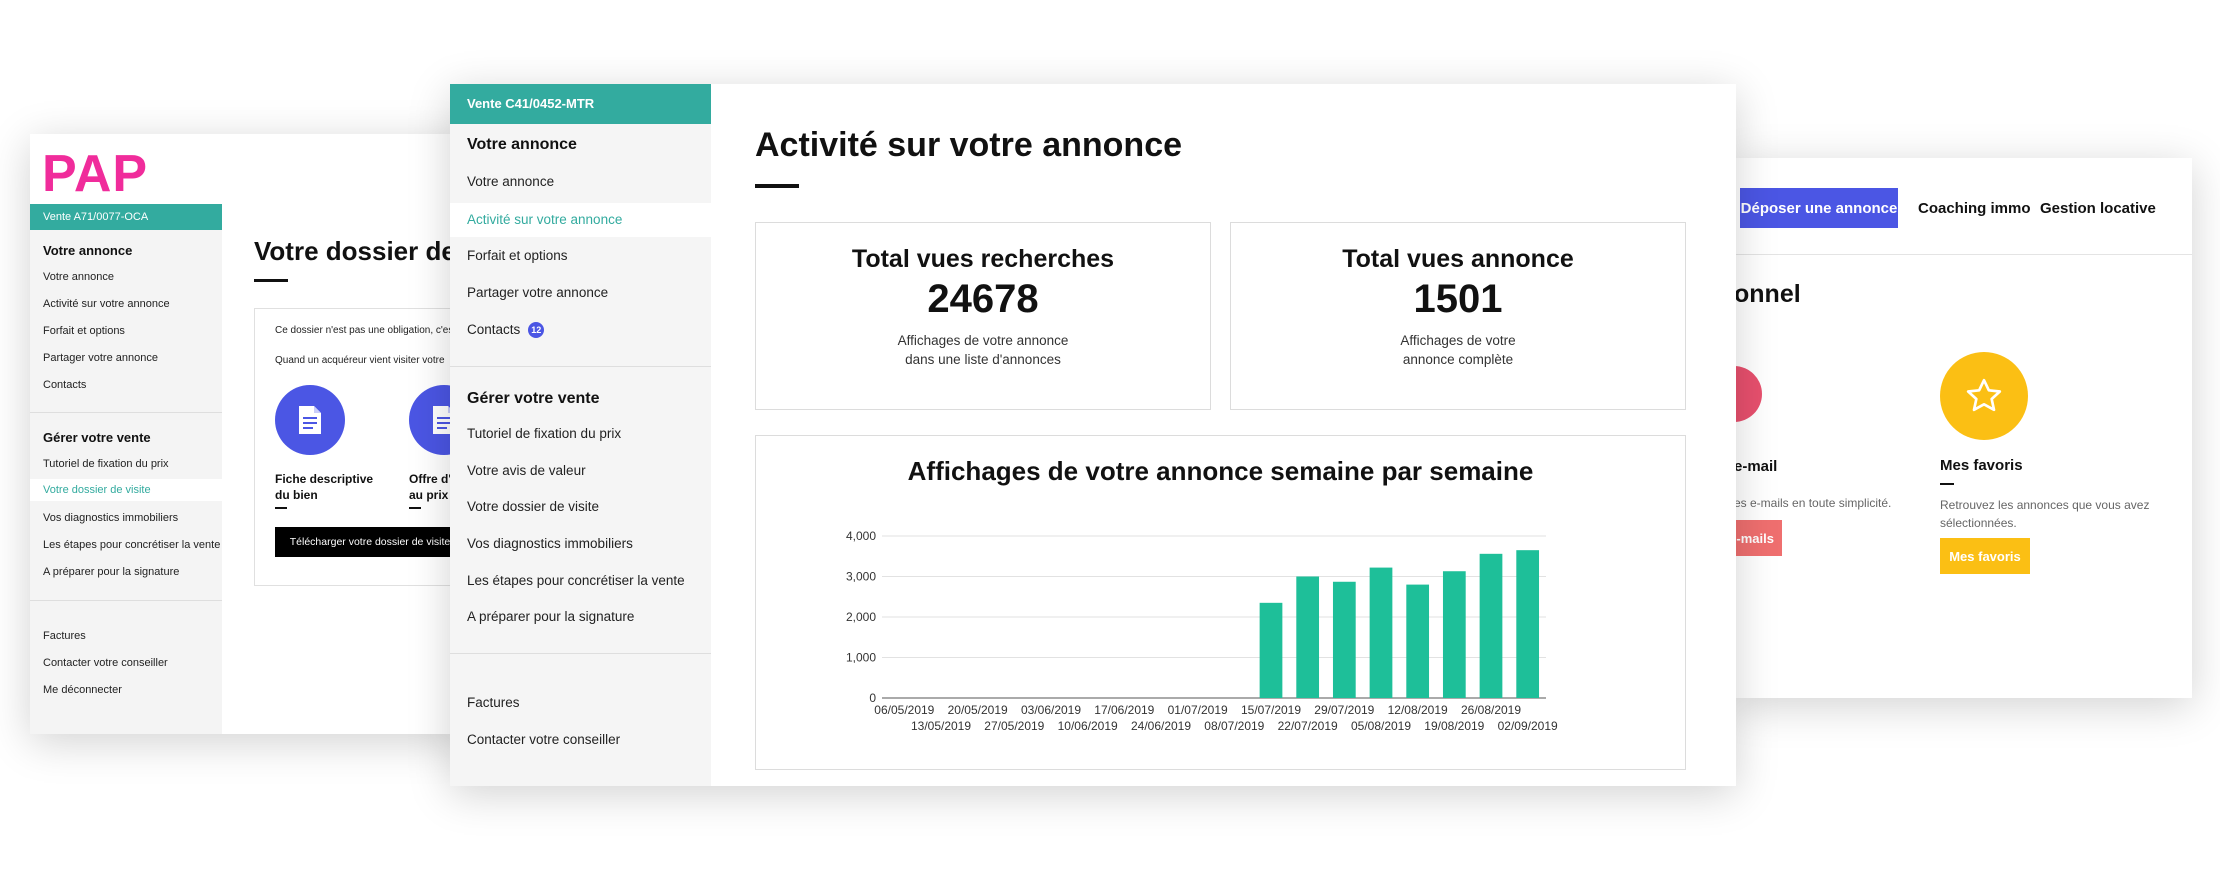 This screenshot has width=2220, height=884. What do you see at coordinates (580, 104) in the screenshot?
I see `sale-reference: Vente C41/0452-MTR` at bounding box center [580, 104].